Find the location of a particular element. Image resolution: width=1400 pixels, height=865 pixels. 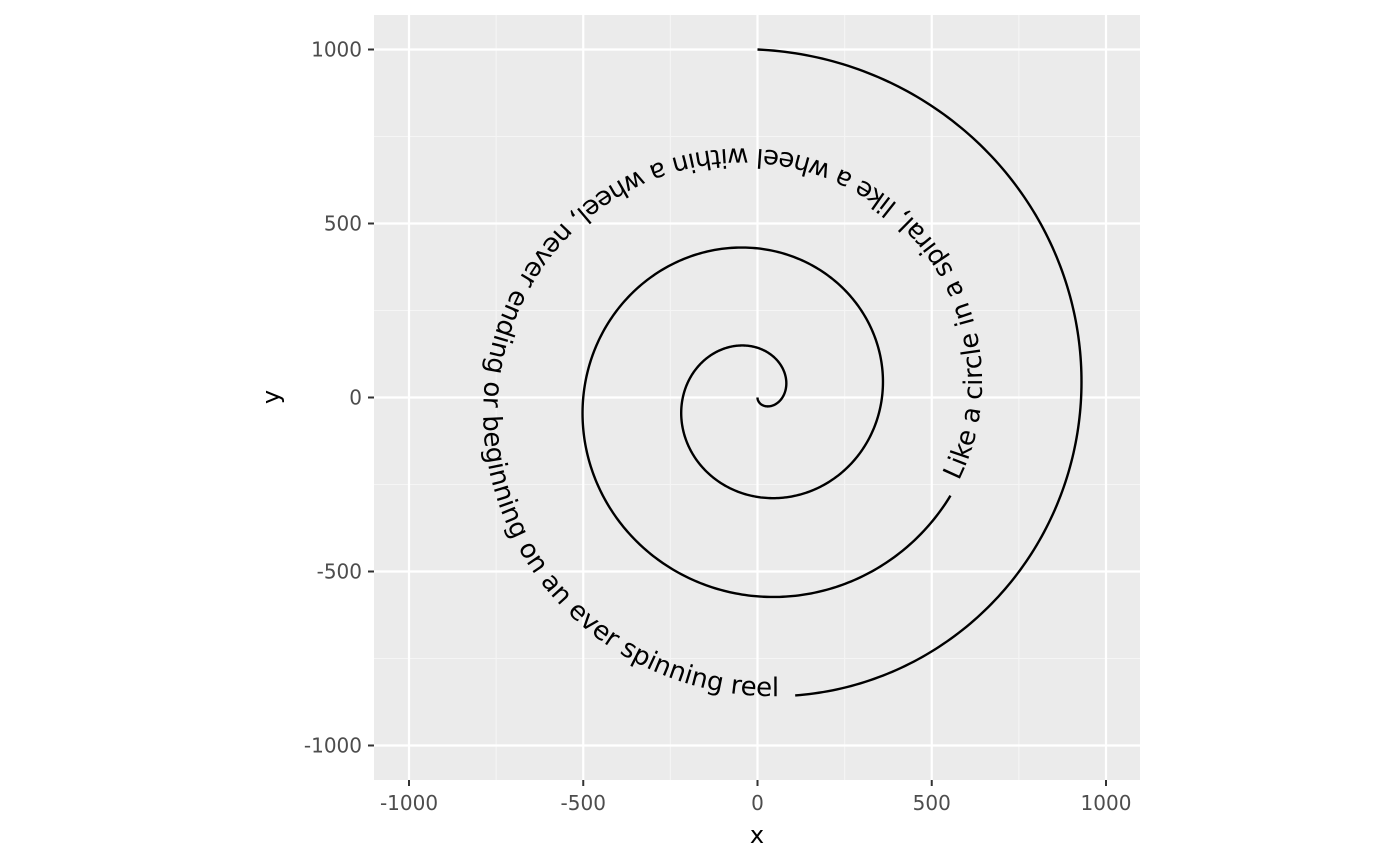

y-tick-label: -500 is located at coordinates (339, 572).